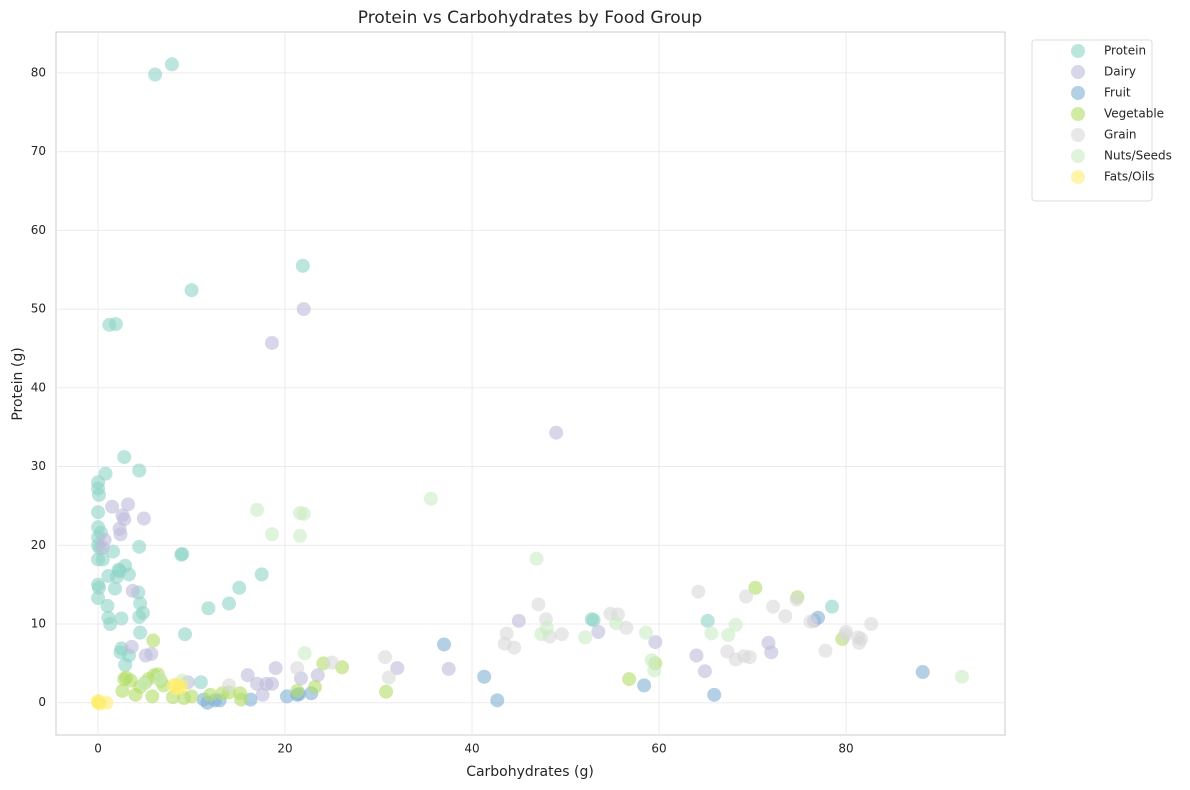 Image resolution: width=1190 pixels, height=790 pixels. Describe the element at coordinates (1117, 93) in the screenshot. I see `legend-label: Fruit` at that location.